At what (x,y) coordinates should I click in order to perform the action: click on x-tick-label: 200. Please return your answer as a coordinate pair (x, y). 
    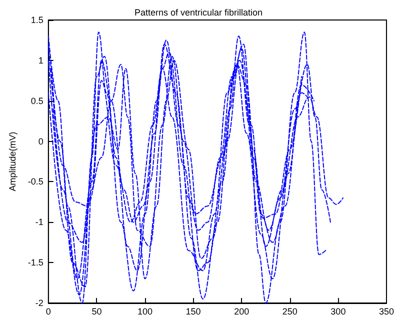
    Looking at the image, I should click on (242, 311).